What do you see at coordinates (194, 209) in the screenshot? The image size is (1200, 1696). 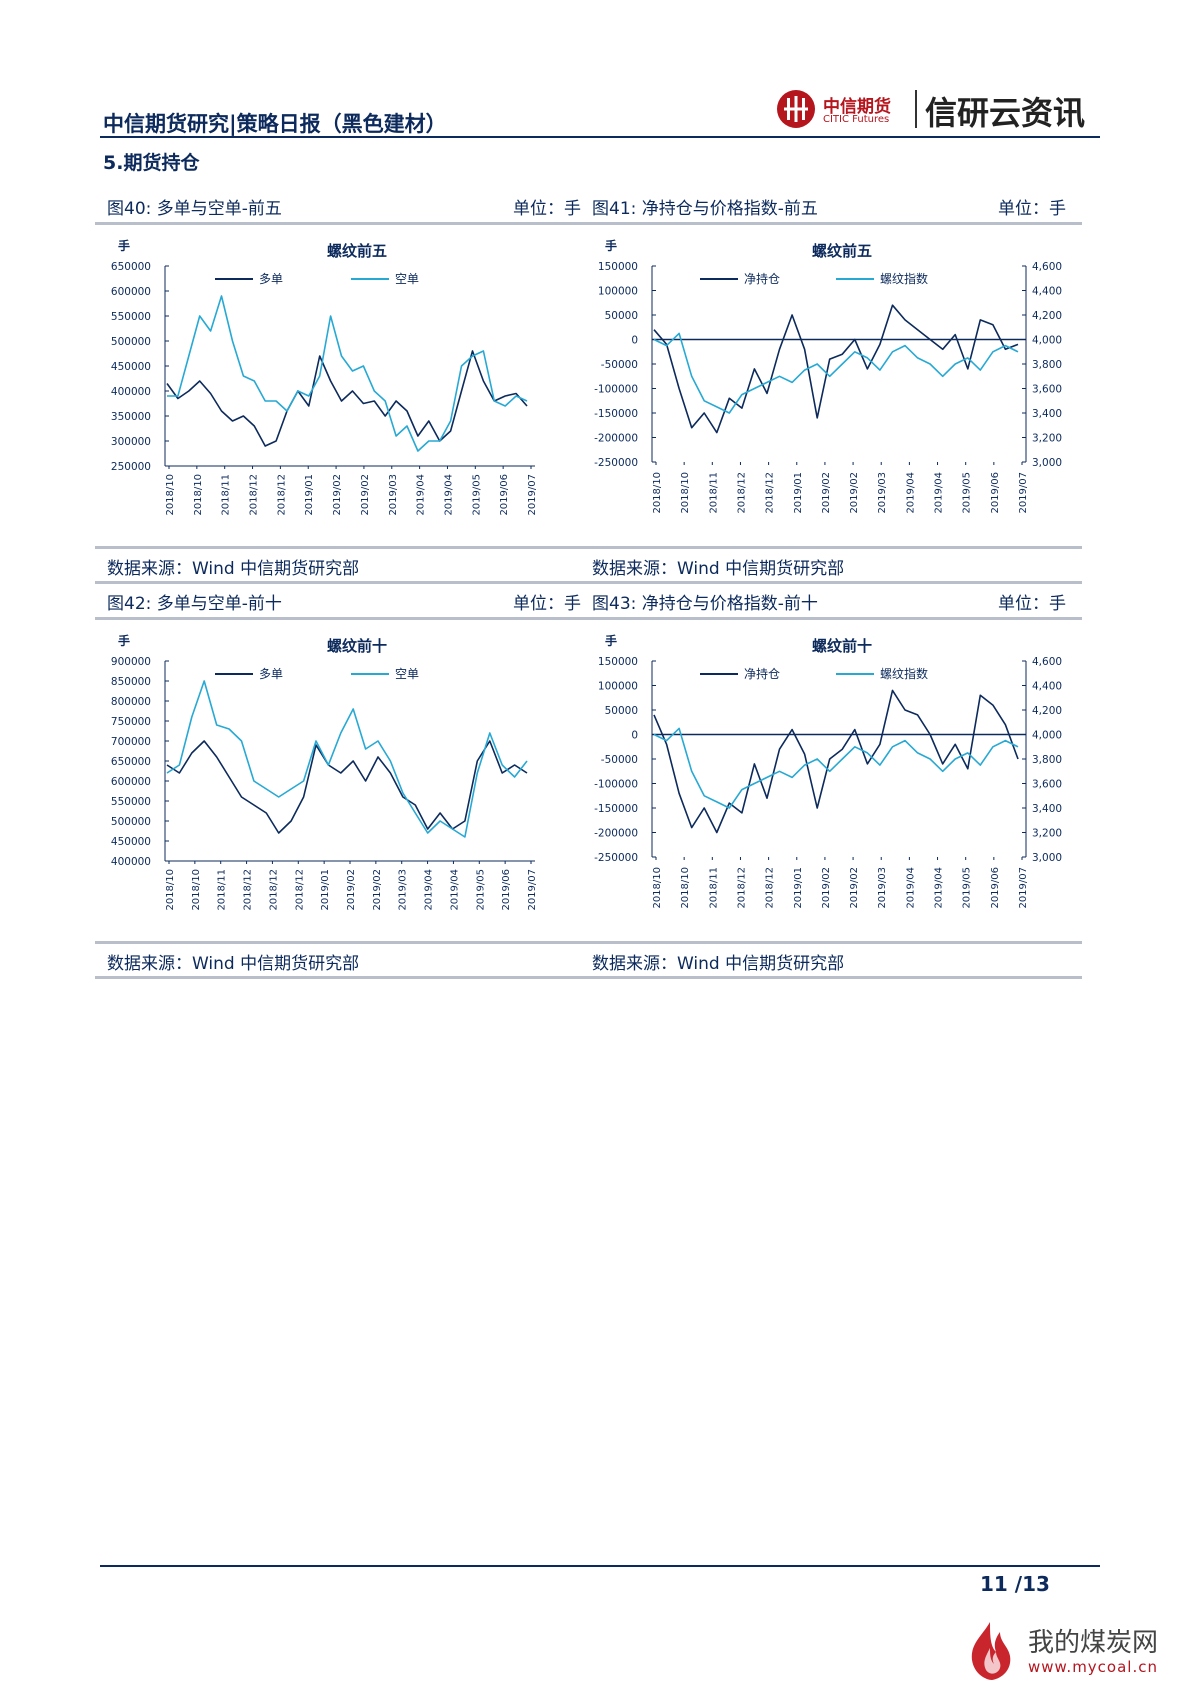 I see `figure-caption: 图40: 多单与空单-前五` at bounding box center [194, 209].